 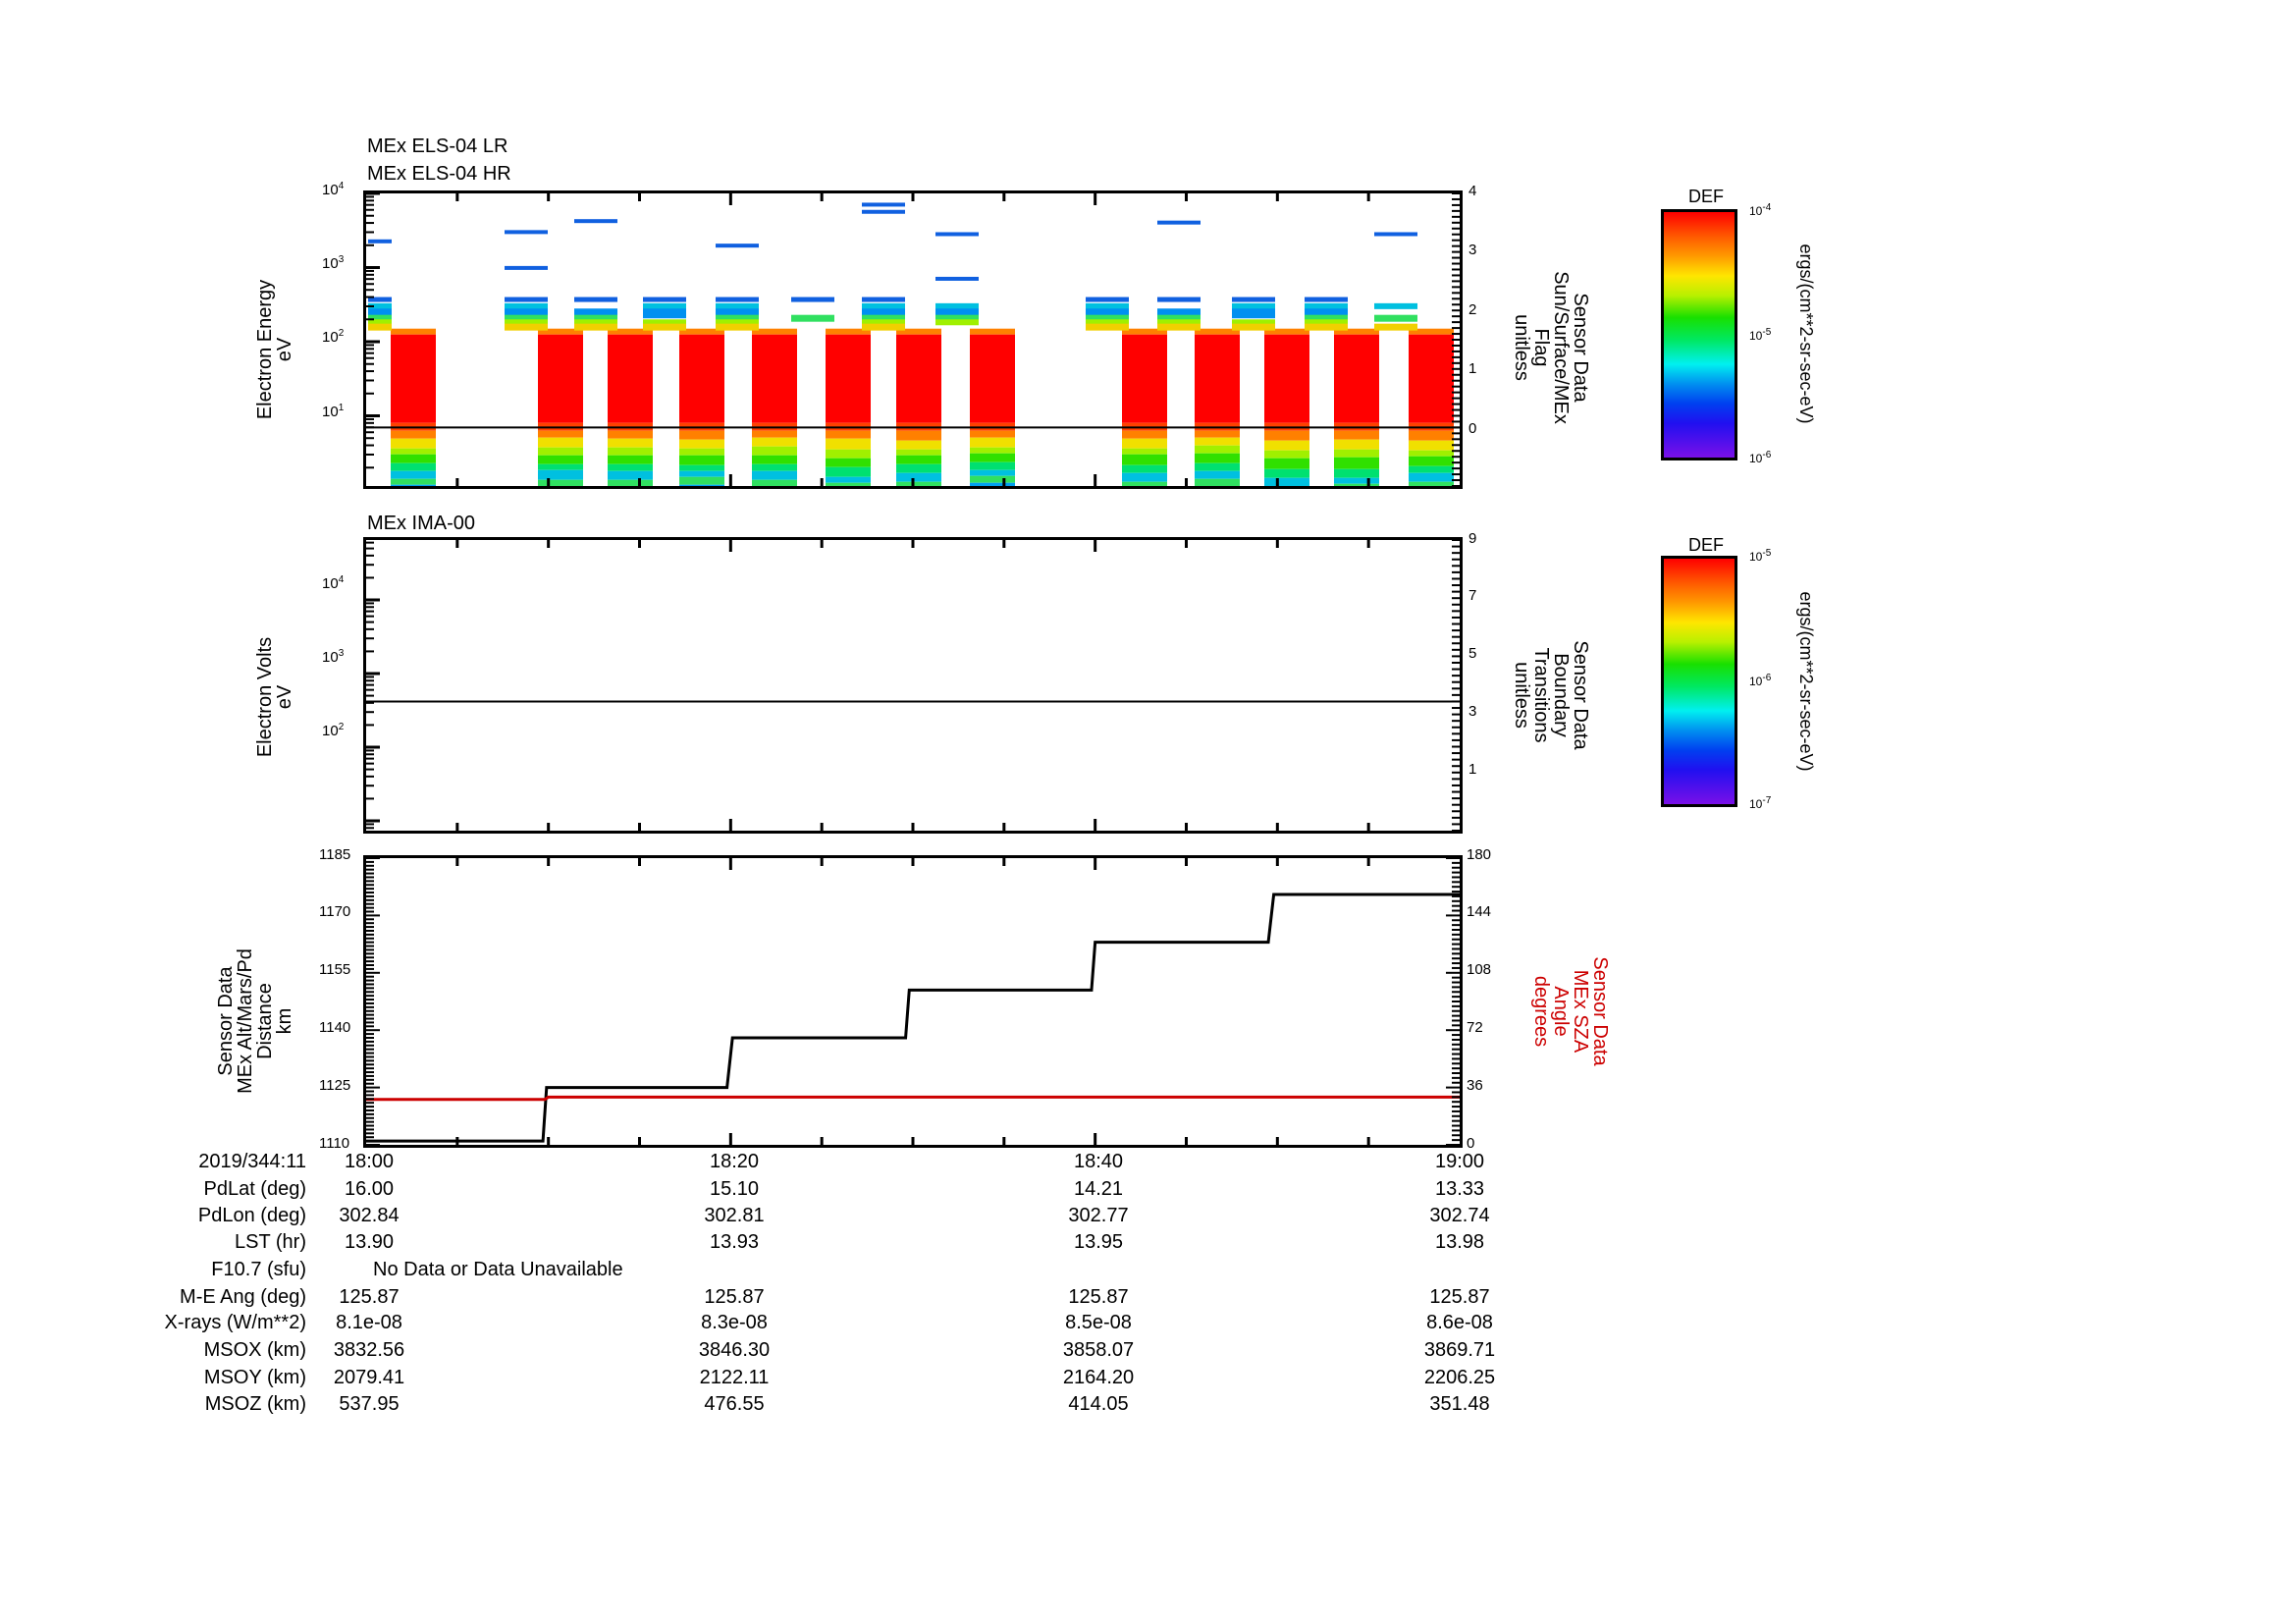 I want to click on ima-colorbar-title: DEF, so click(x=1706, y=545).